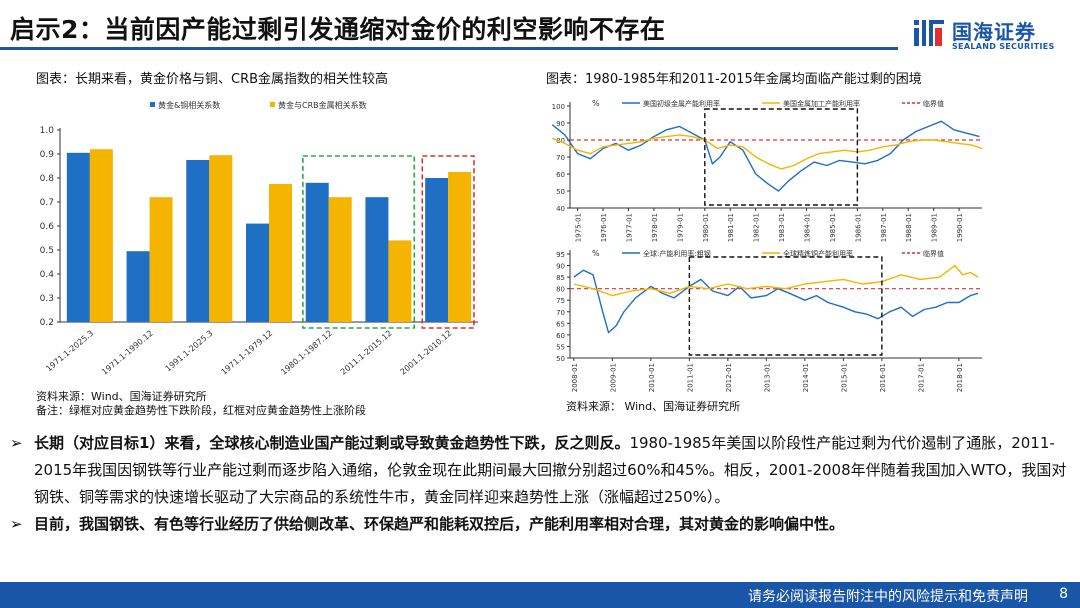 This screenshot has width=1080, height=608. What do you see at coordinates (560, 209) in the screenshot?
I see `y-tick-label: 40` at bounding box center [560, 209].